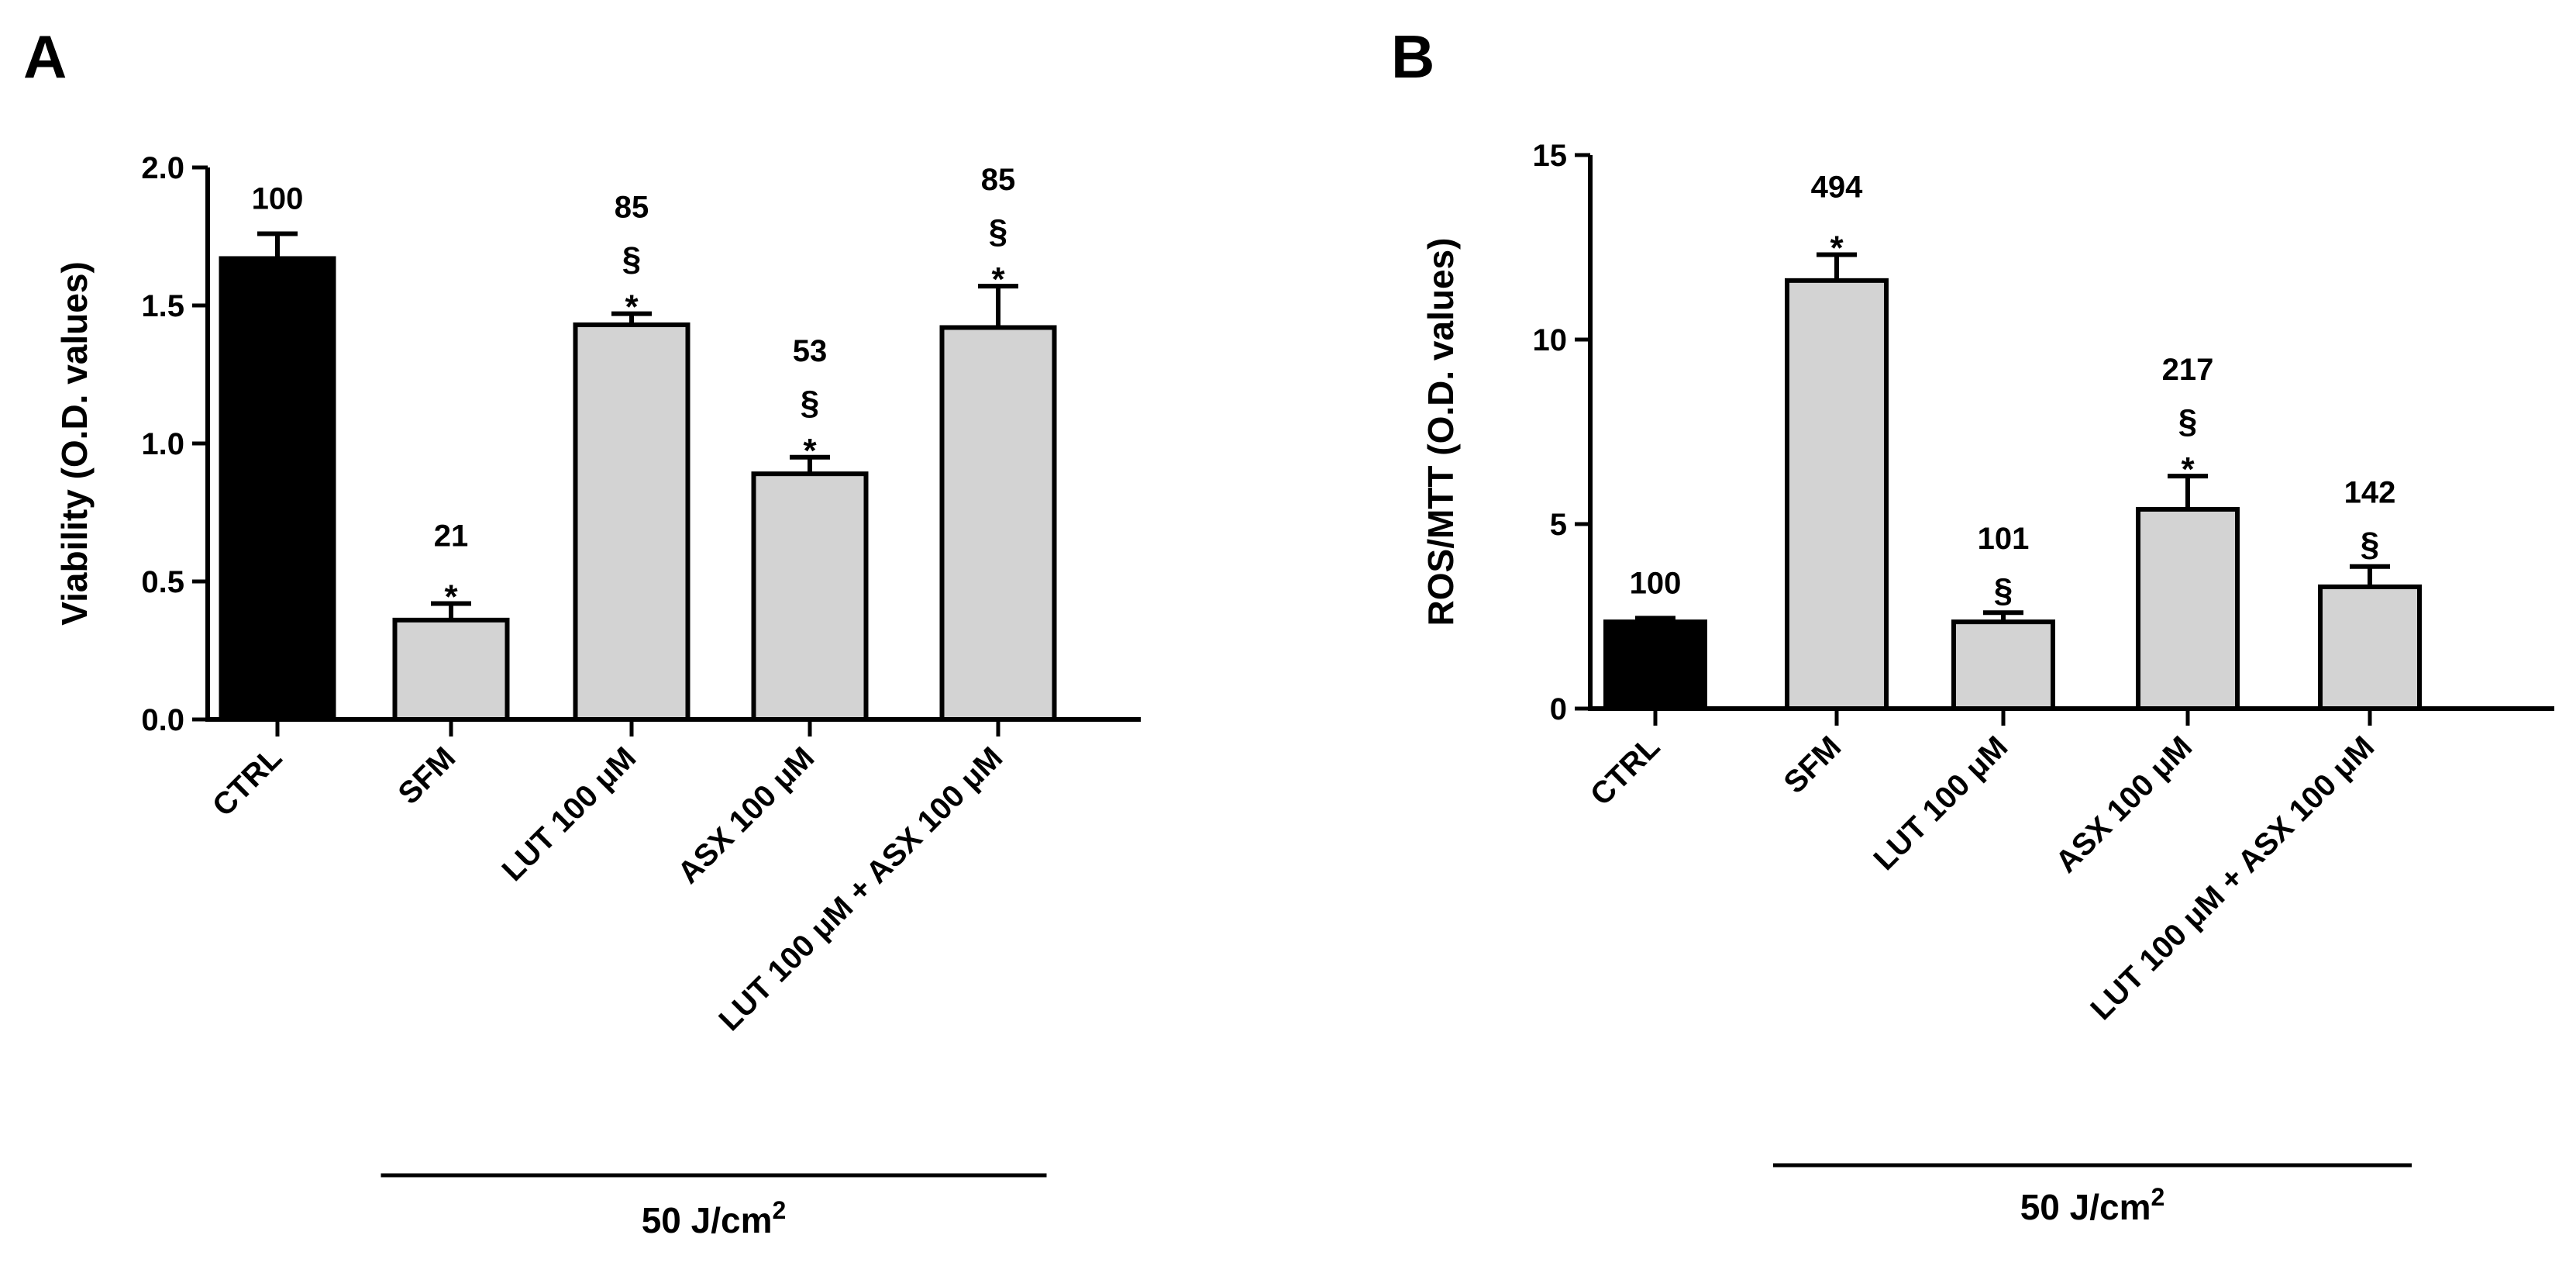 The width and height of the screenshot is (2576, 1266). I want to click on panel-a-y-tick-label: 1.0, so click(162, 444).